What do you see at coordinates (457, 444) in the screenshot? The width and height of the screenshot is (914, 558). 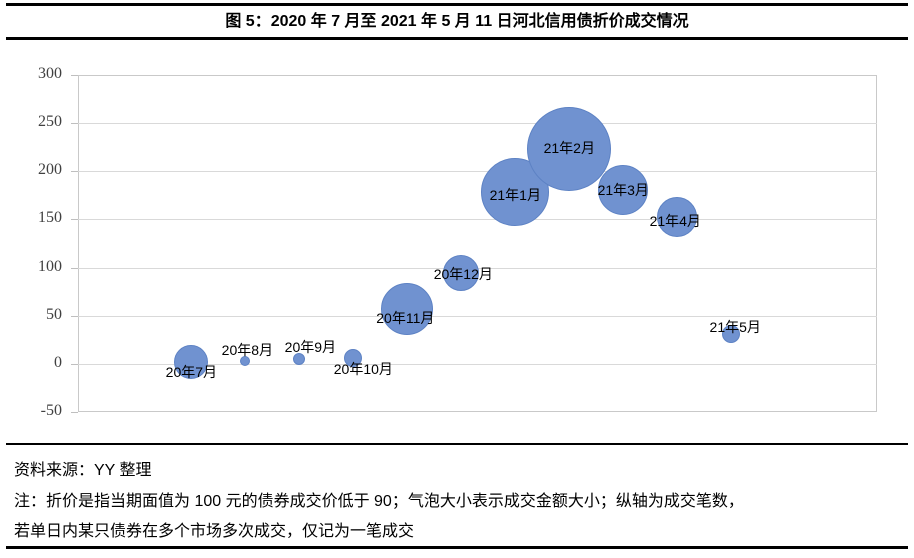 I see `footer-top-rule` at bounding box center [457, 444].